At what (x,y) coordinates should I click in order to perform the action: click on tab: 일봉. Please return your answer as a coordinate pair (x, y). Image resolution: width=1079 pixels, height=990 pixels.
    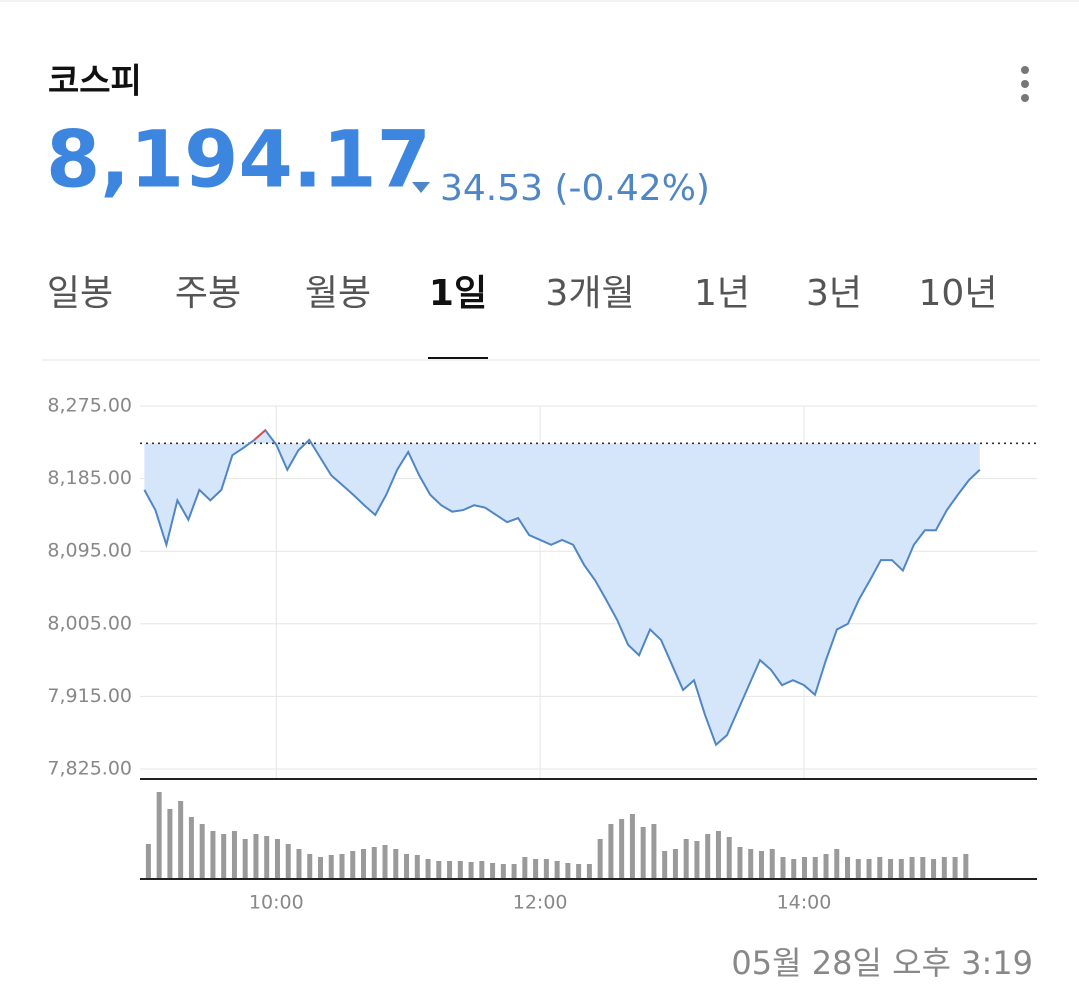
    Looking at the image, I should click on (80, 293).